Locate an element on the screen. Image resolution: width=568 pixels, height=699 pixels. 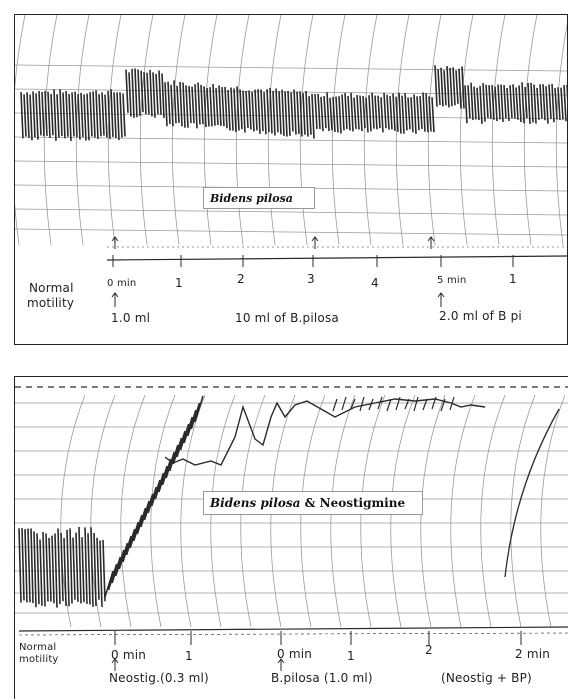
bottom-panel-label: Bidens pilosa & Neostigmine is located at coordinates (313, 503).